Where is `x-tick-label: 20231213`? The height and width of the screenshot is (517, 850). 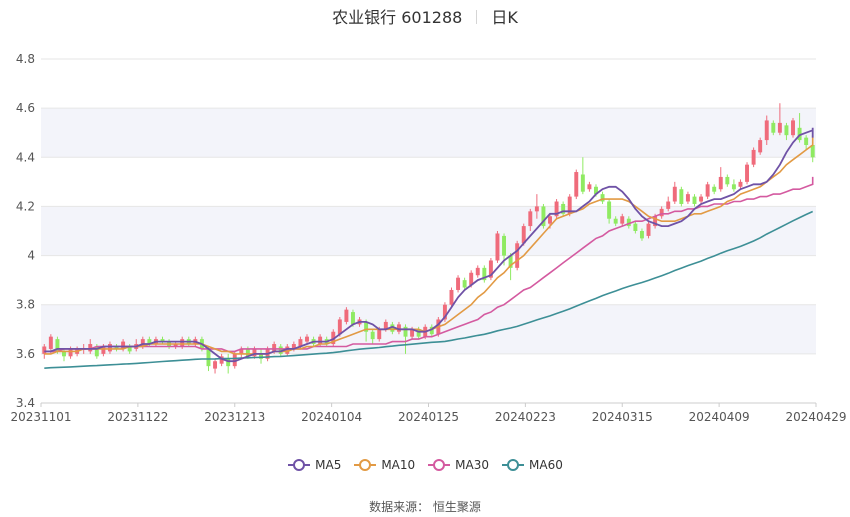 x-tick-label: 20231213 is located at coordinates (234, 417).